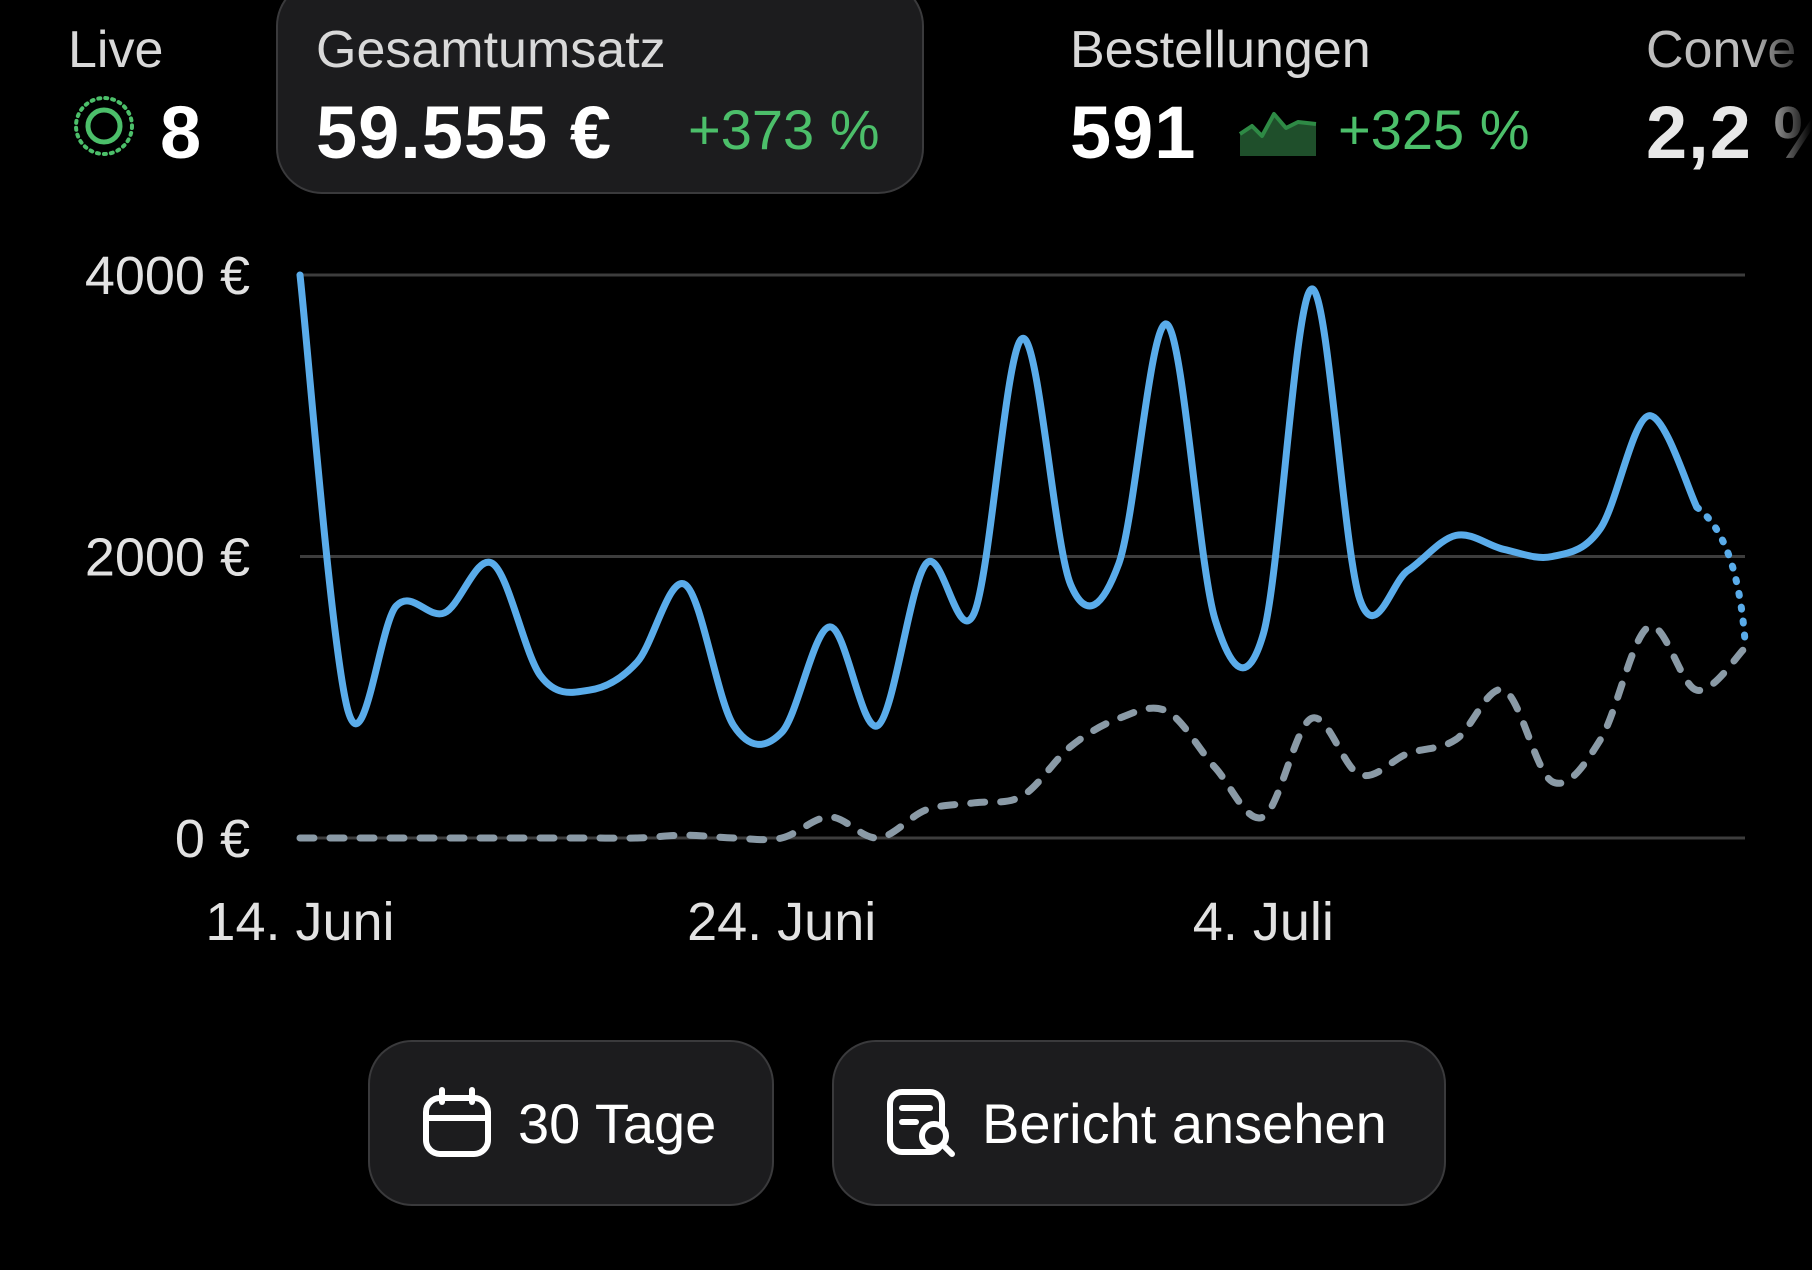  What do you see at coordinates (1782, 90) in the screenshot?
I see `edge-fade` at bounding box center [1782, 90].